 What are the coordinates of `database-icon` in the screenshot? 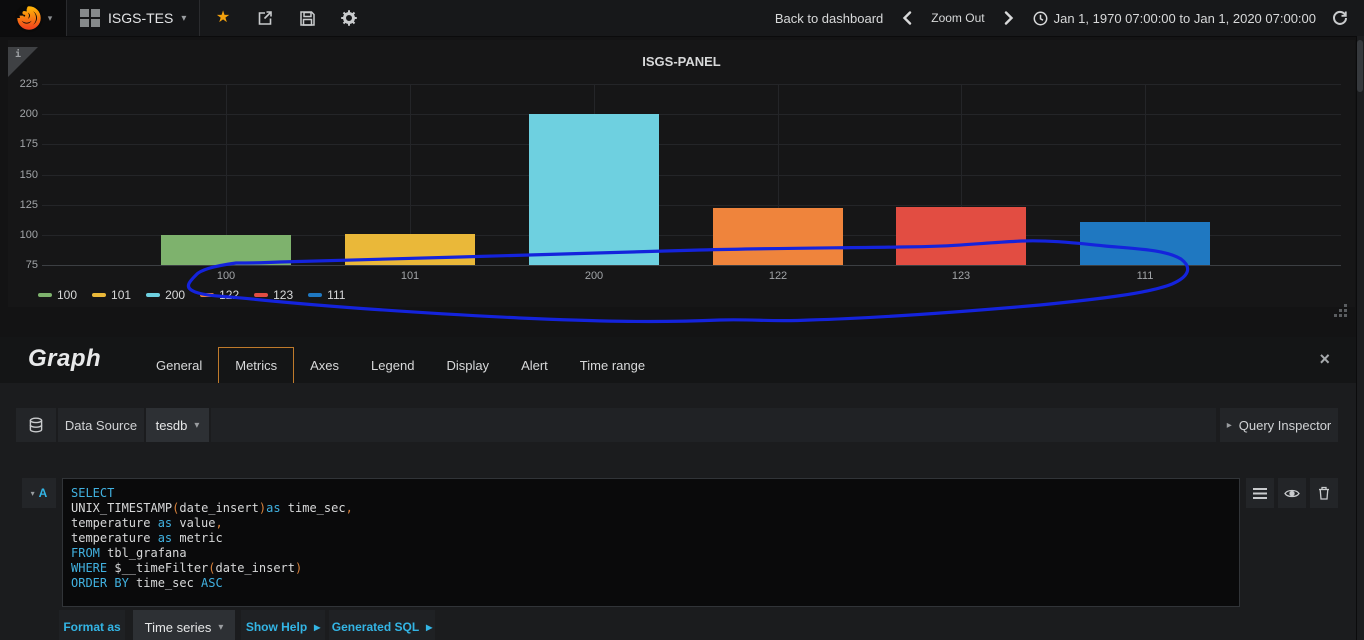 It's located at (36, 425).